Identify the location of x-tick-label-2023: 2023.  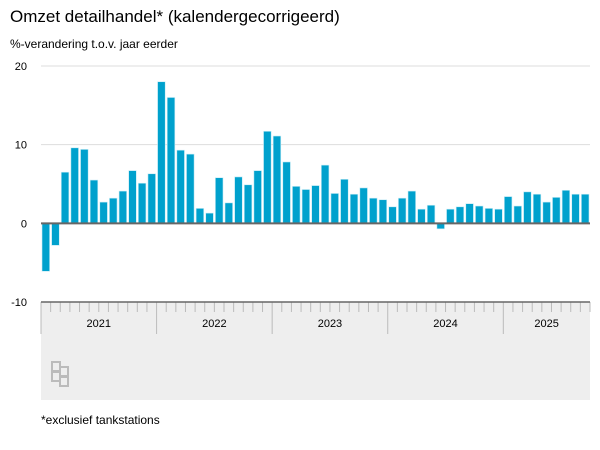
(330, 324).